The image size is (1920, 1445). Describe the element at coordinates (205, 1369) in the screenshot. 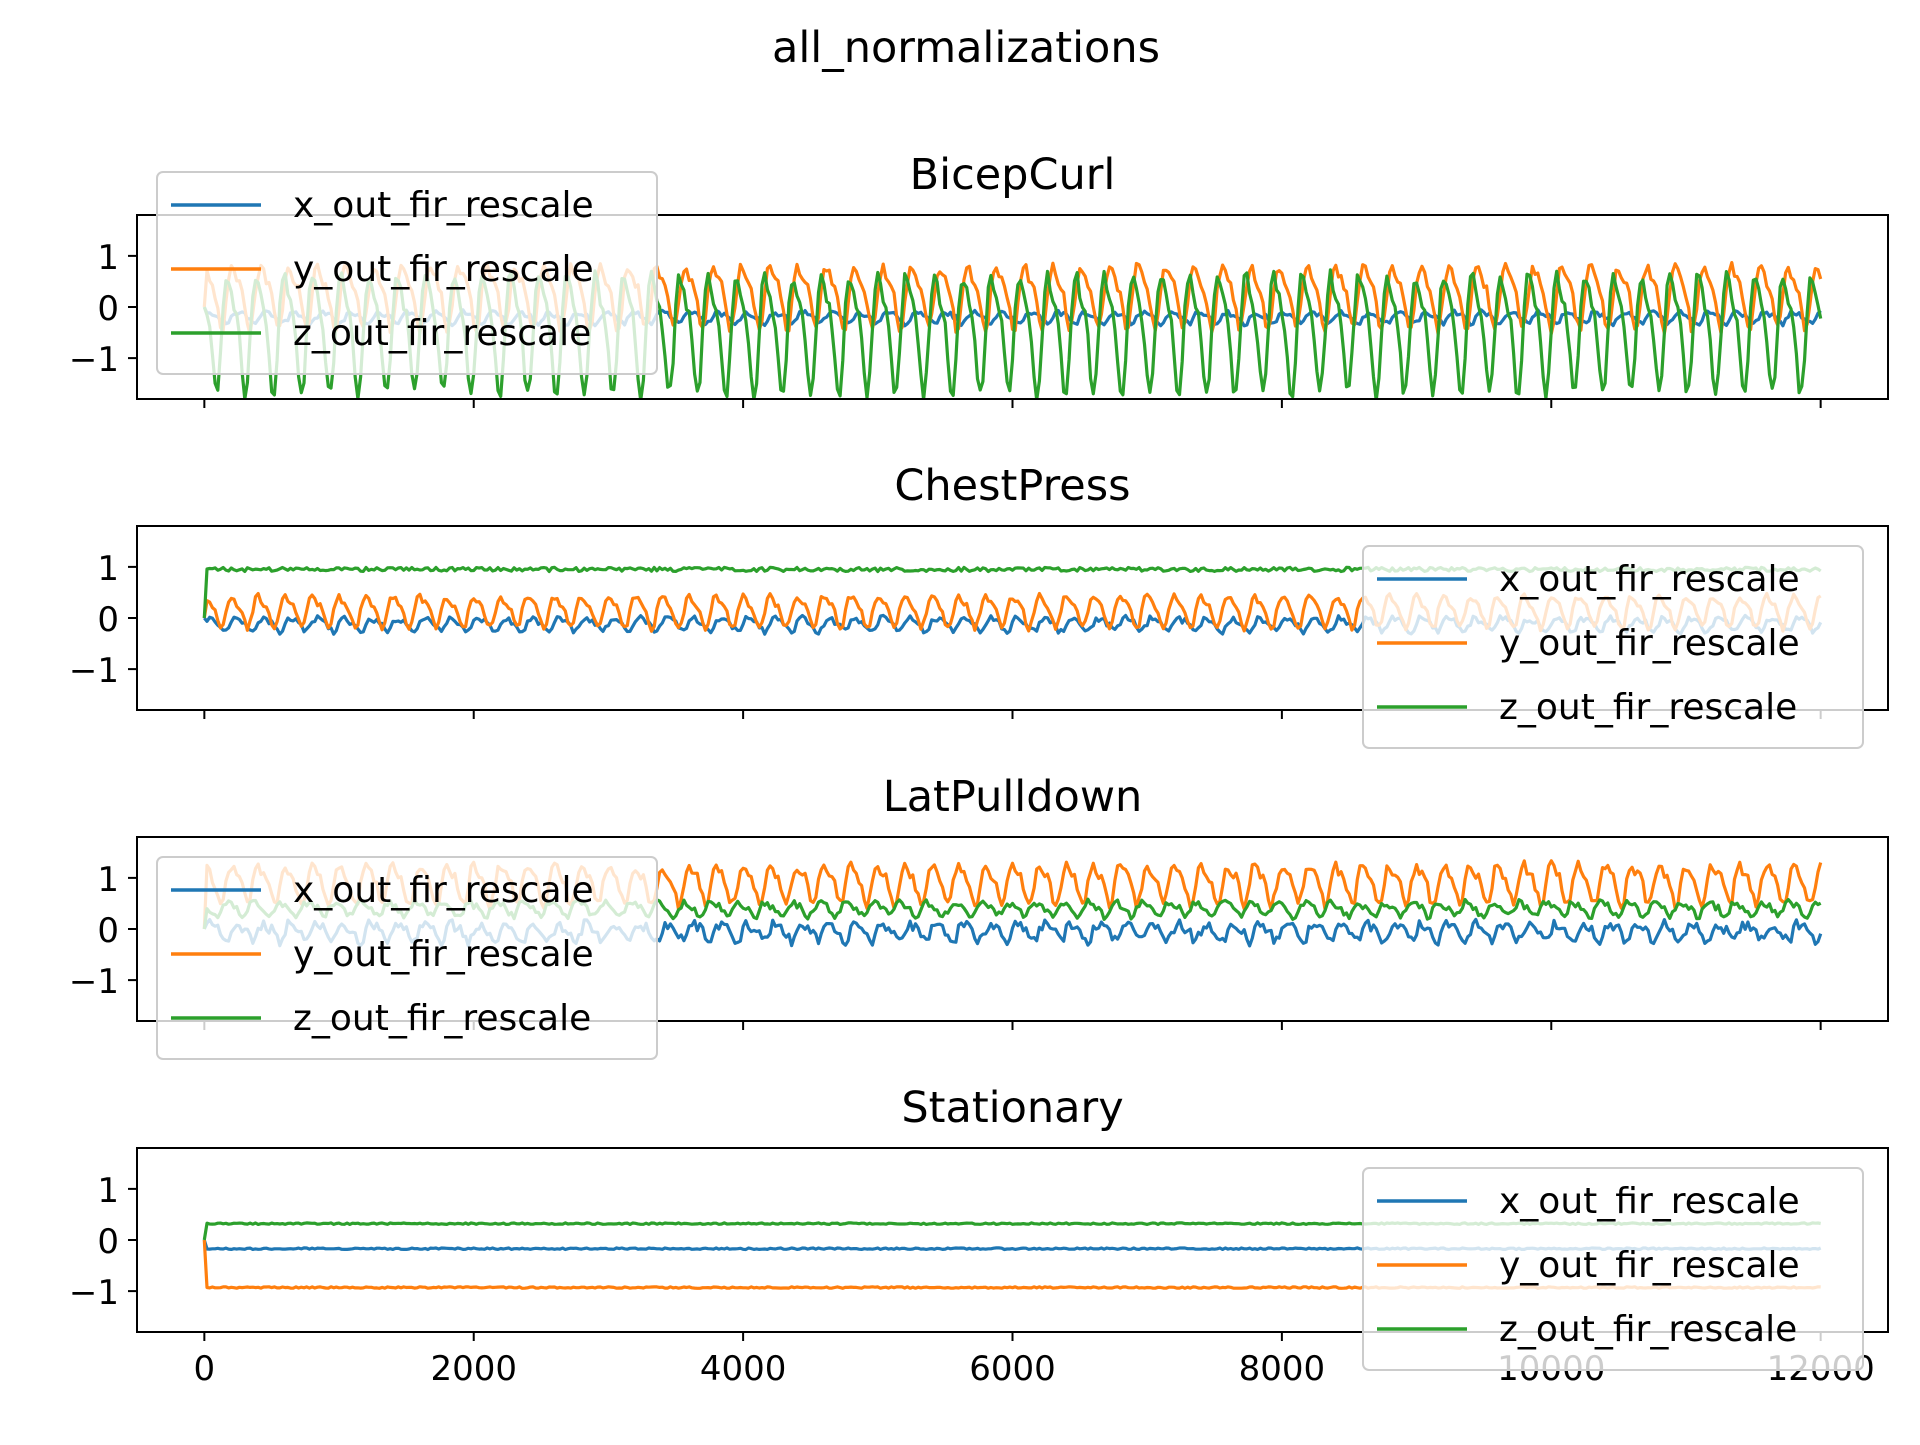

I see `x-tick-label: 0` at that location.